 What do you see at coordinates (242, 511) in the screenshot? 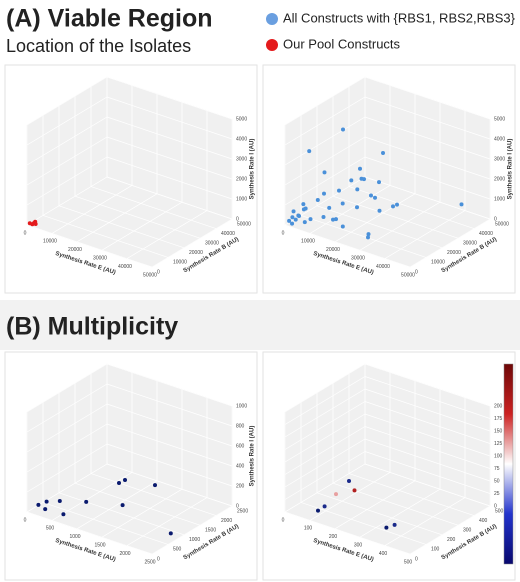
I see `y-tick-label: 2500` at bounding box center [242, 511].